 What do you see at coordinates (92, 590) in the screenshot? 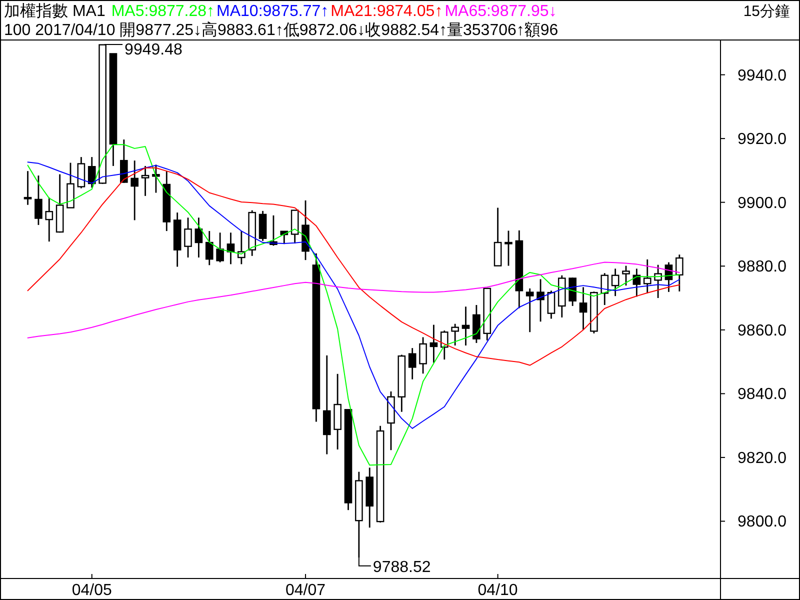
I see `x-tick-label: 04/05` at bounding box center [92, 590].